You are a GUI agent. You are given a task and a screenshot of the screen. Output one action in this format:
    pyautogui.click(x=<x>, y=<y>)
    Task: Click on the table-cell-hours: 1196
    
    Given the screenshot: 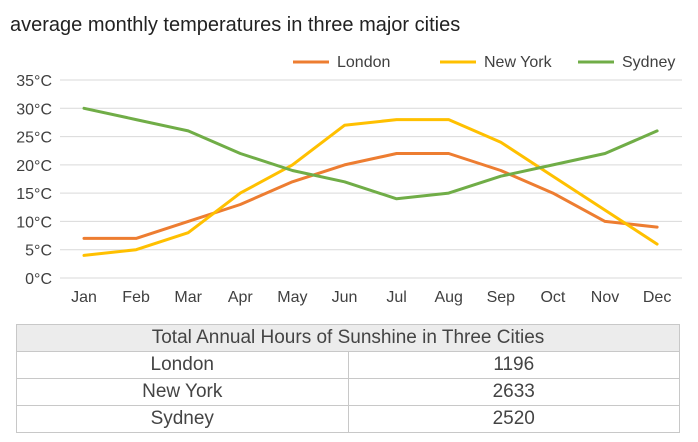 What is the action you would take?
    pyautogui.click(x=513, y=365)
    